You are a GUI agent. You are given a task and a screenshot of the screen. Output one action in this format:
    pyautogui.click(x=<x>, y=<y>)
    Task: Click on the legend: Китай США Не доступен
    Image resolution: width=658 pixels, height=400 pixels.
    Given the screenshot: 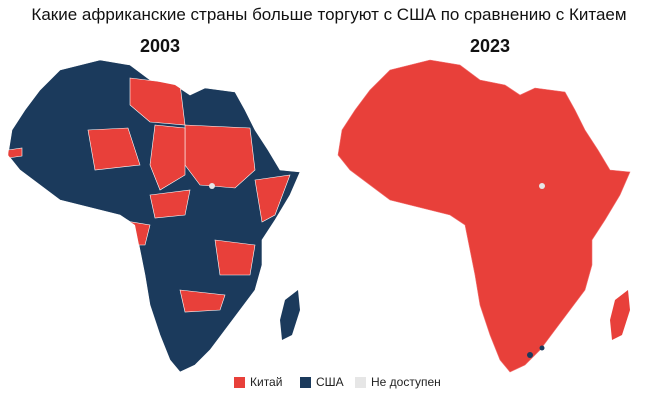 What is the action you would take?
    pyautogui.click(x=337, y=382)
    